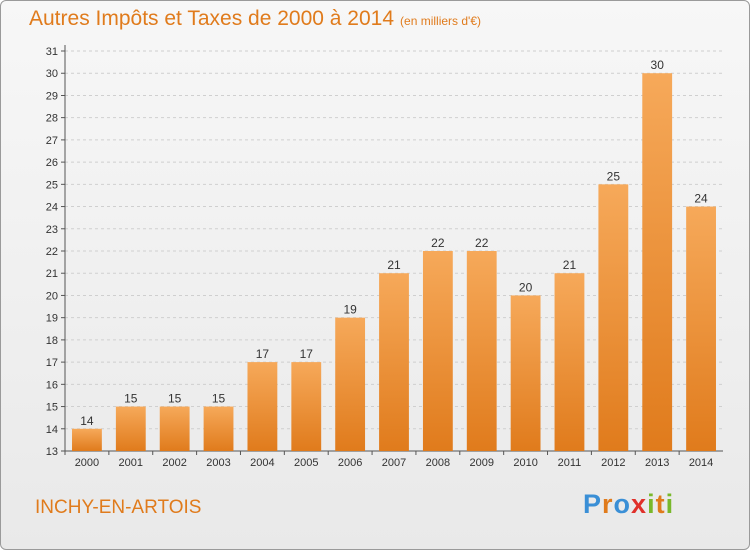 The height and width of the screenshot is (550, 750). I want to click on x-tick-label: 2004, so click(262, 463).